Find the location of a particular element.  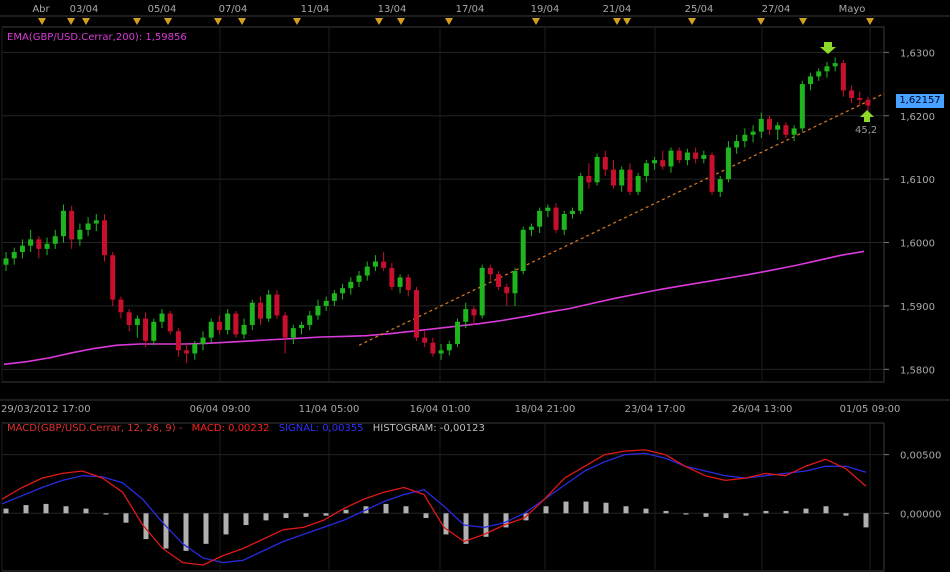

price-tick-label: 1,5900 is located at coordinates (917, 307).